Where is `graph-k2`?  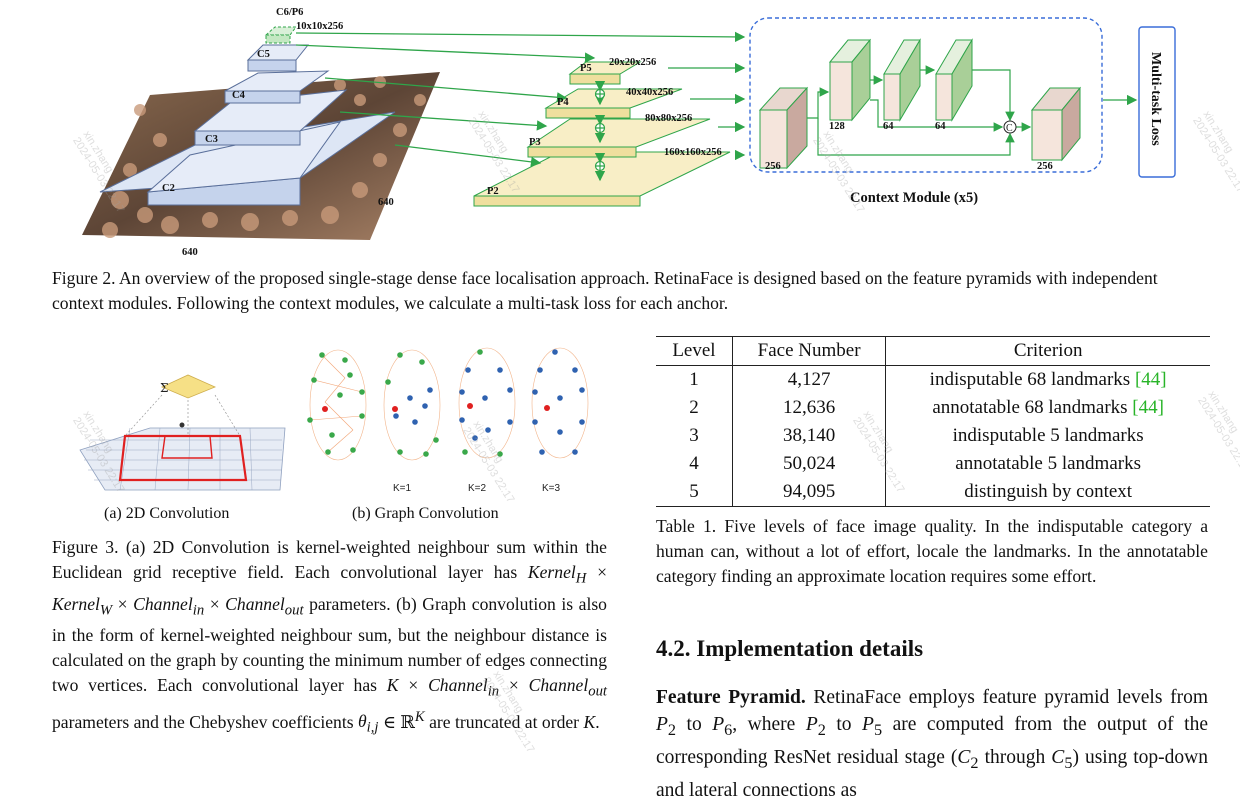
graph-k2 is located at coordinates (487, 403).